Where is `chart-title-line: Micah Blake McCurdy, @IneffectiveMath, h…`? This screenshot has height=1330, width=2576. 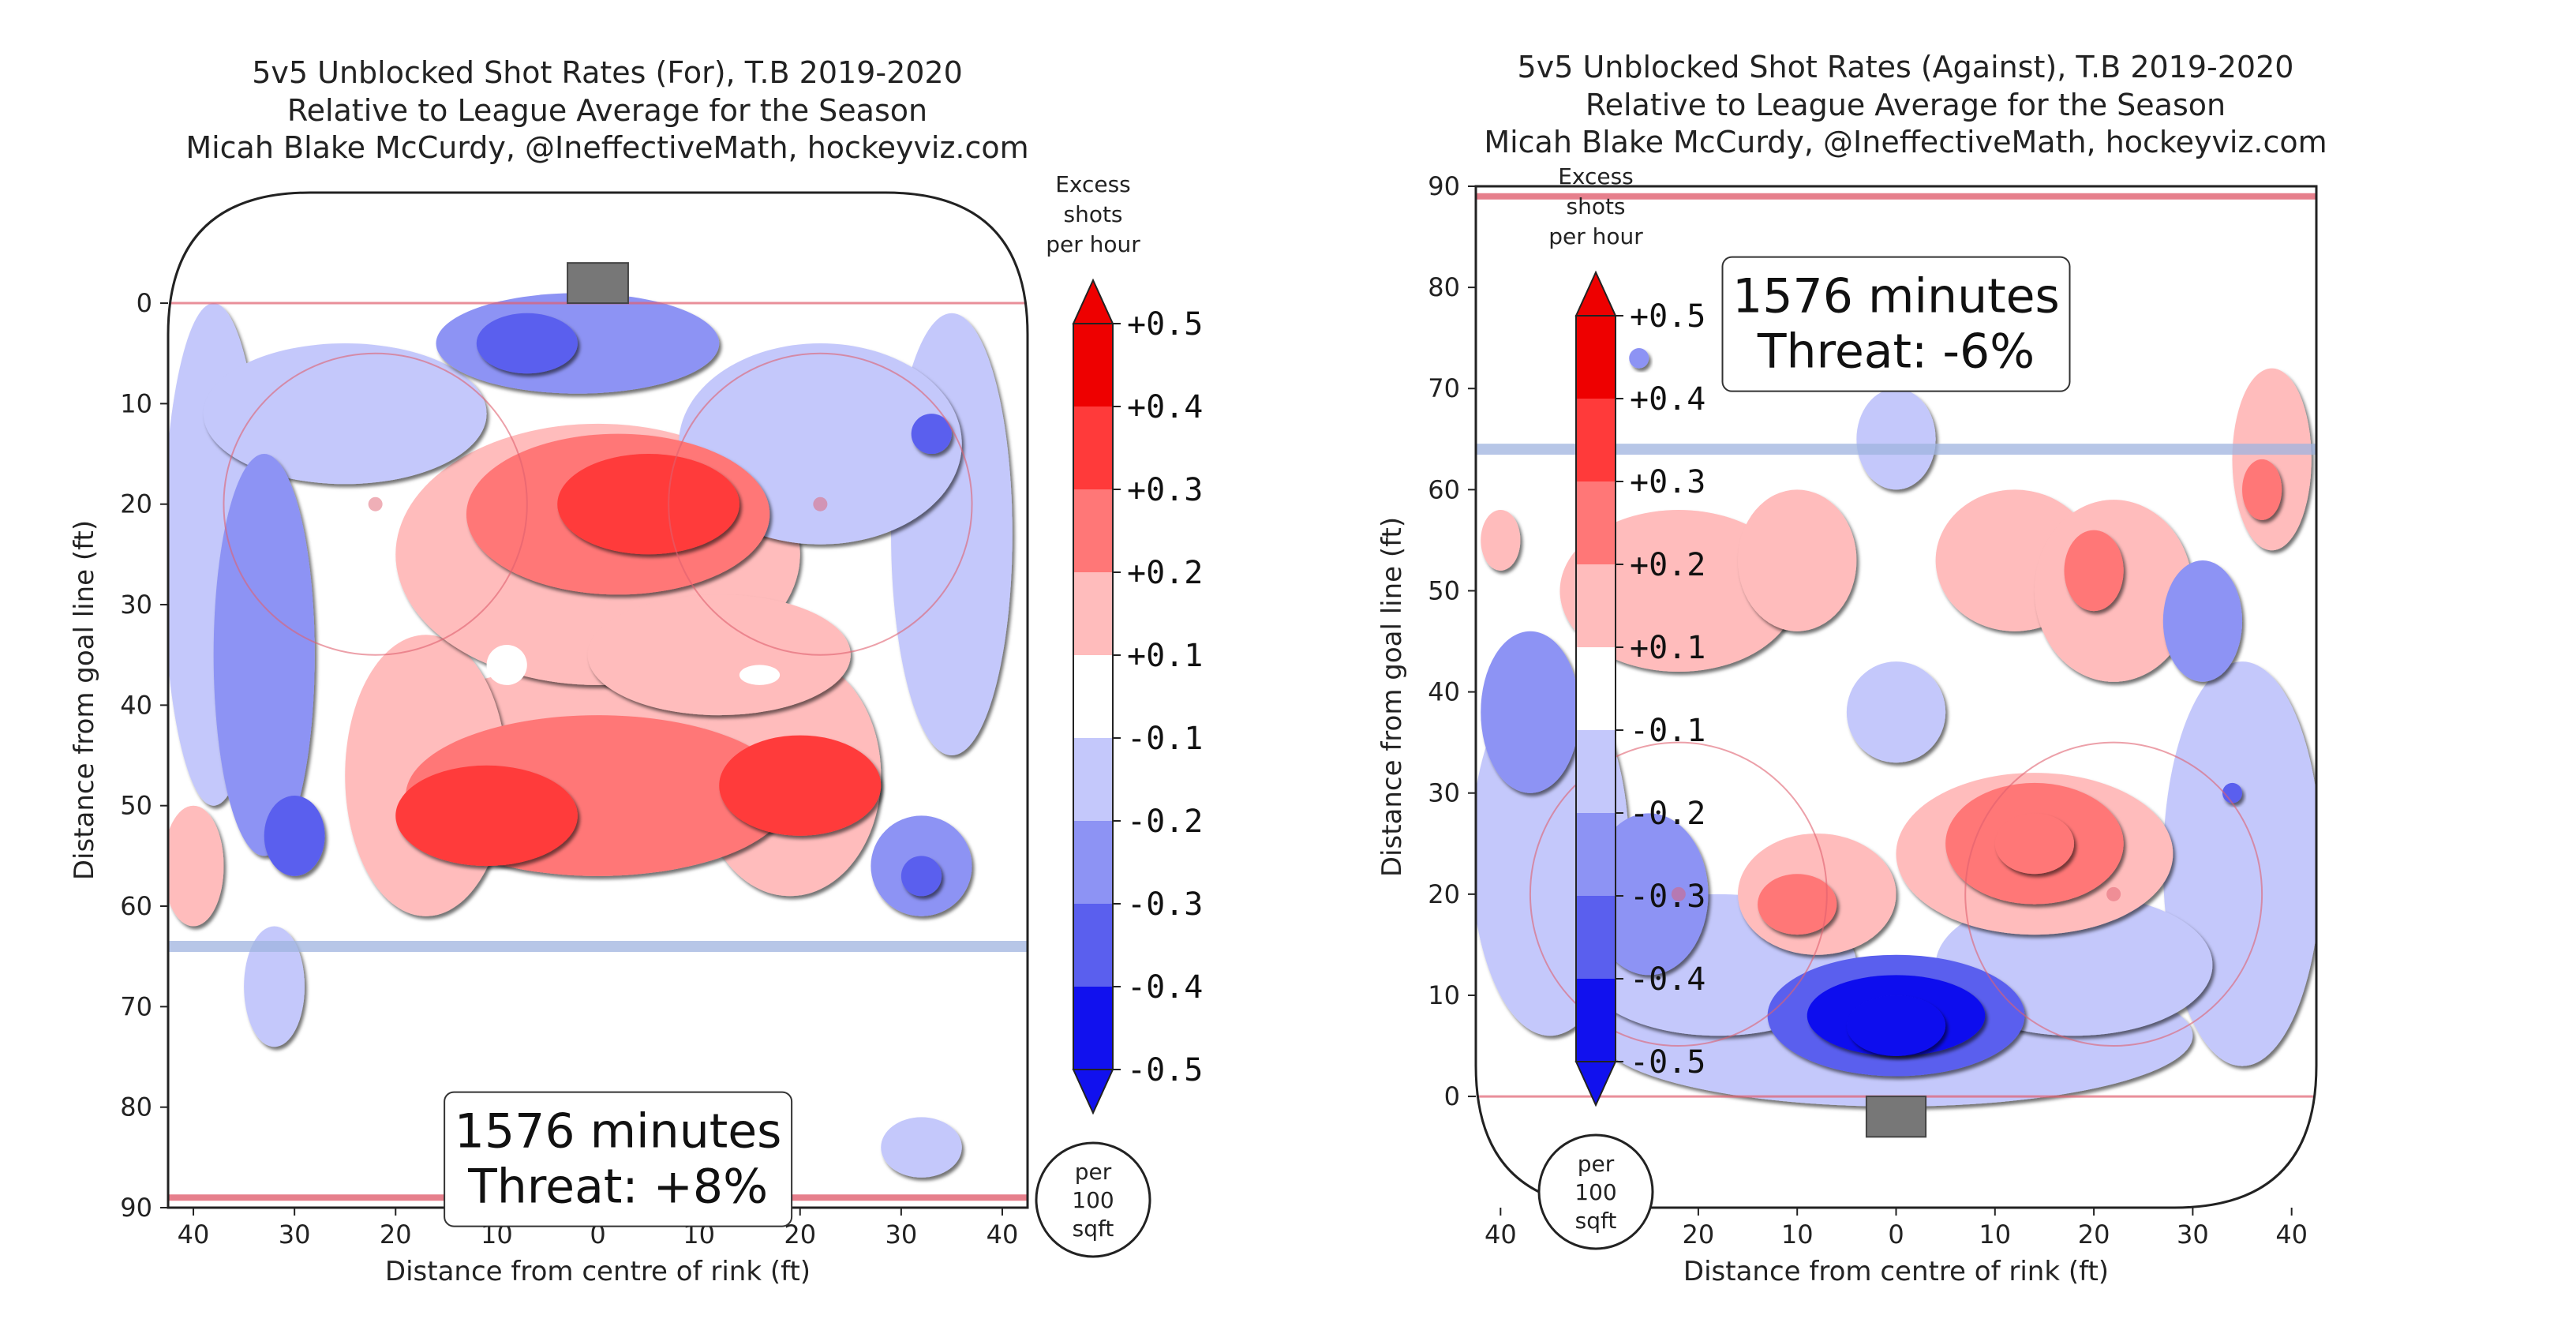 chart-title-line: Micah Blake McCurdy, @IneffectiveMath, h… is located at coordinates (1905, 142).